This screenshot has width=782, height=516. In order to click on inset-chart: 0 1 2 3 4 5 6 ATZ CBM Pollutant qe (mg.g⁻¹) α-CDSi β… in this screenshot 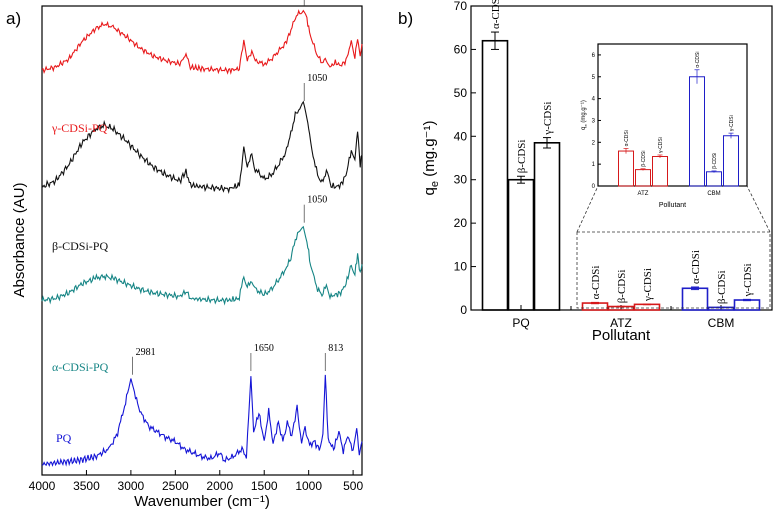, I will do `click(664, 126)`.